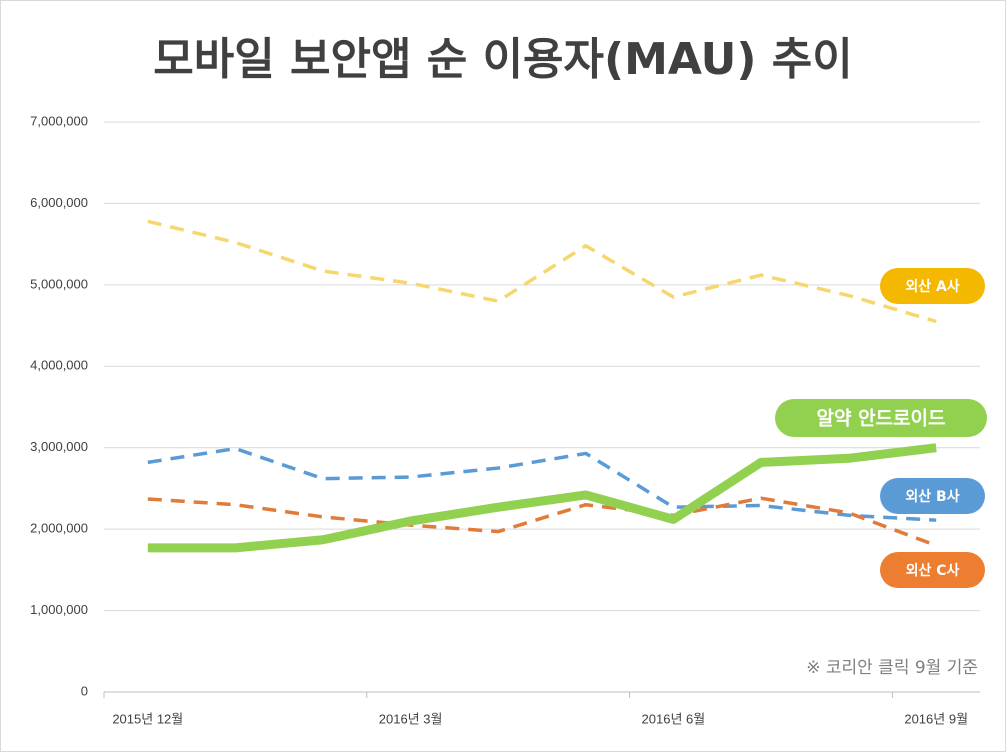 The image size is (1006, 752). I want to click on y-tick-label: 6,000,000, so click(59, 202).